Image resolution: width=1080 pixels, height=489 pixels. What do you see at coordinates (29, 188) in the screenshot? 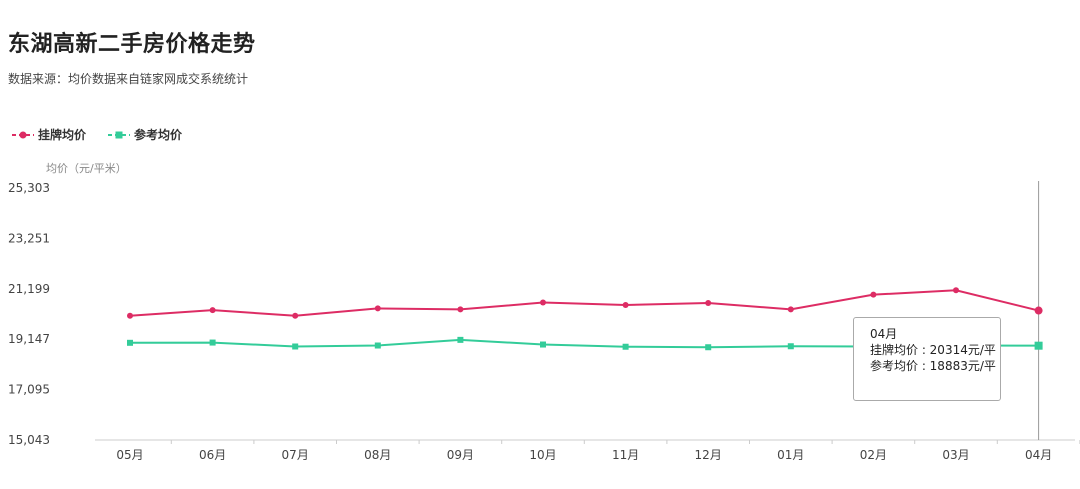
I see `y-tick-label: 25,303` at bounding box center [29, 188].